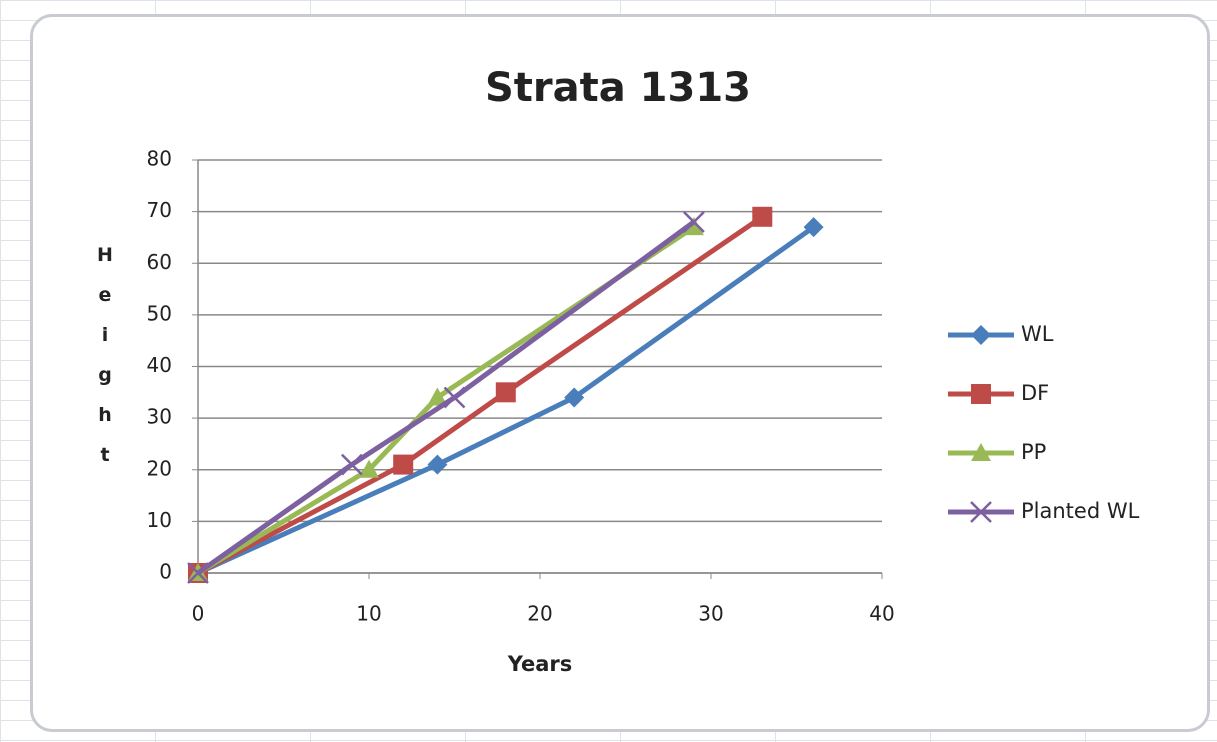 This screenshot has height=742, width=1217. I want to click on y-tick-label: 20, so click(159, 468).